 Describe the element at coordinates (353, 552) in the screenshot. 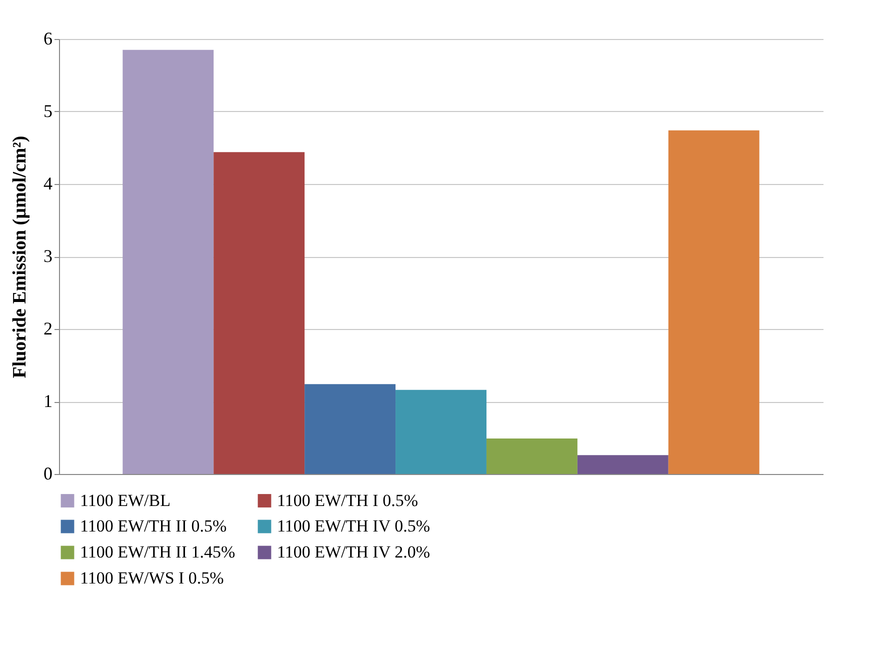

I see `legend-label: 1100 EW/TH IV 2.0%` at that location.